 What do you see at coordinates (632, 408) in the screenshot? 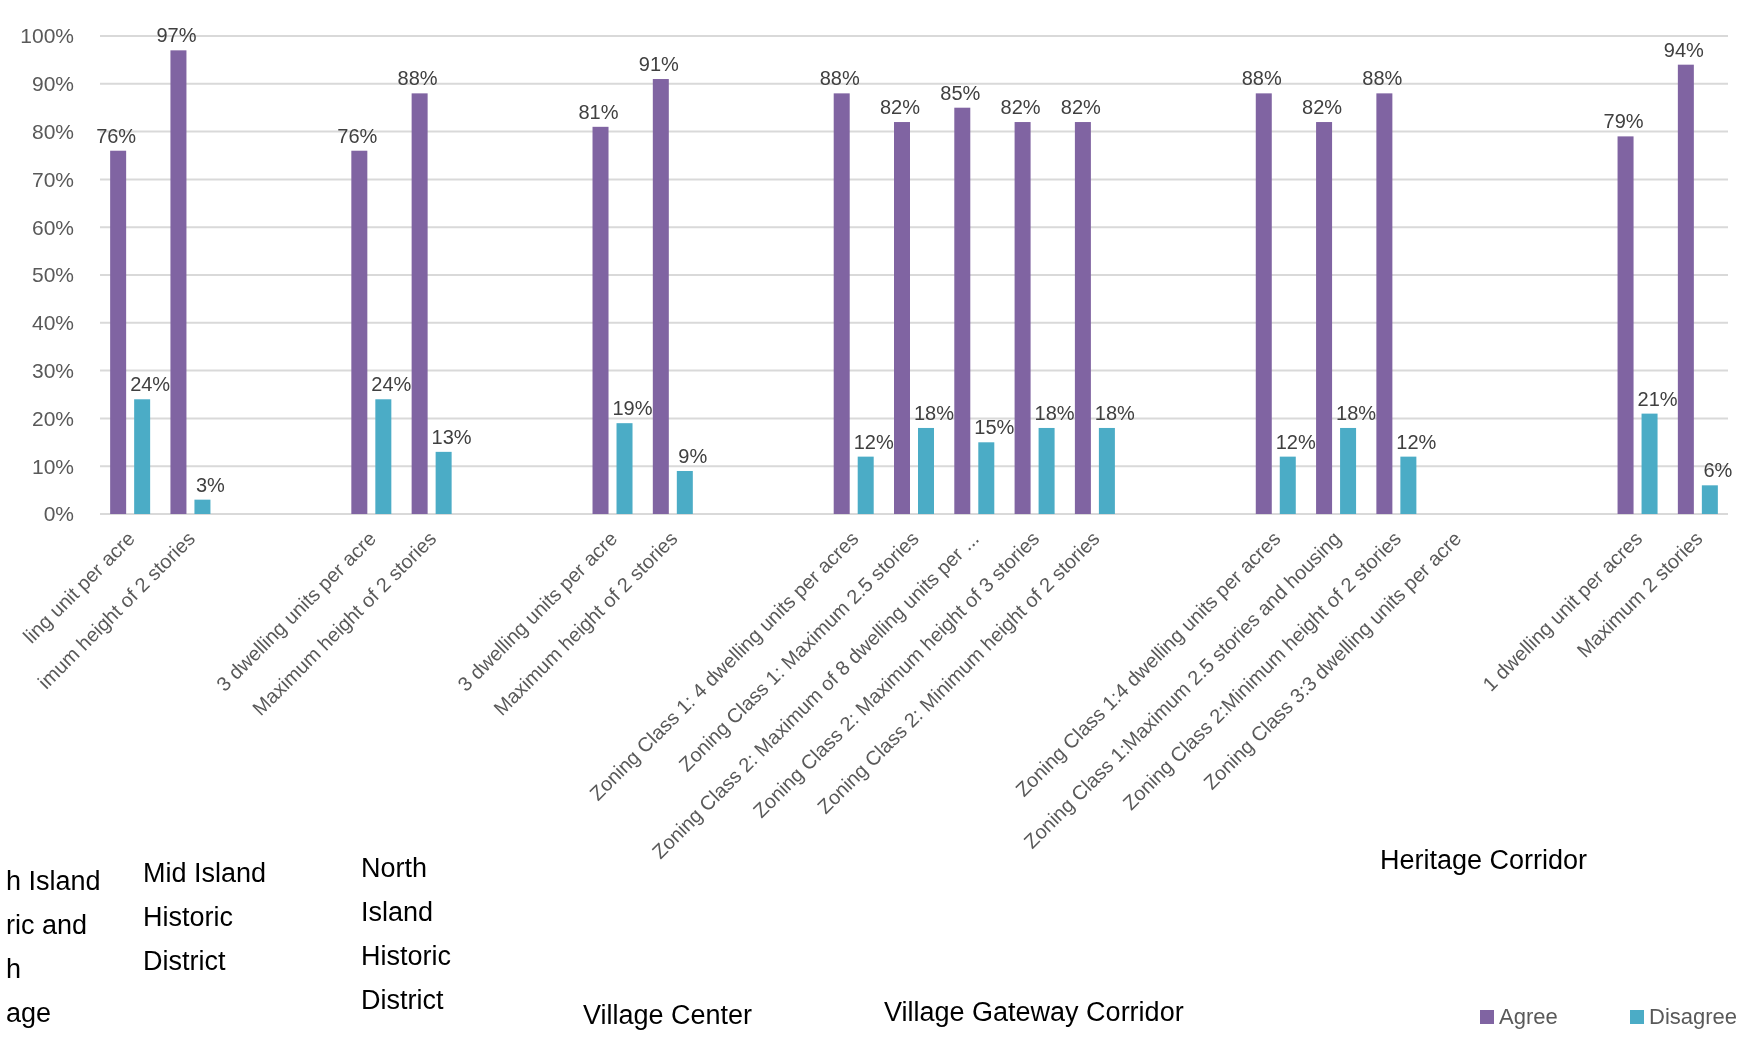
I see `text: 19%` at bounding box center [632, 408].